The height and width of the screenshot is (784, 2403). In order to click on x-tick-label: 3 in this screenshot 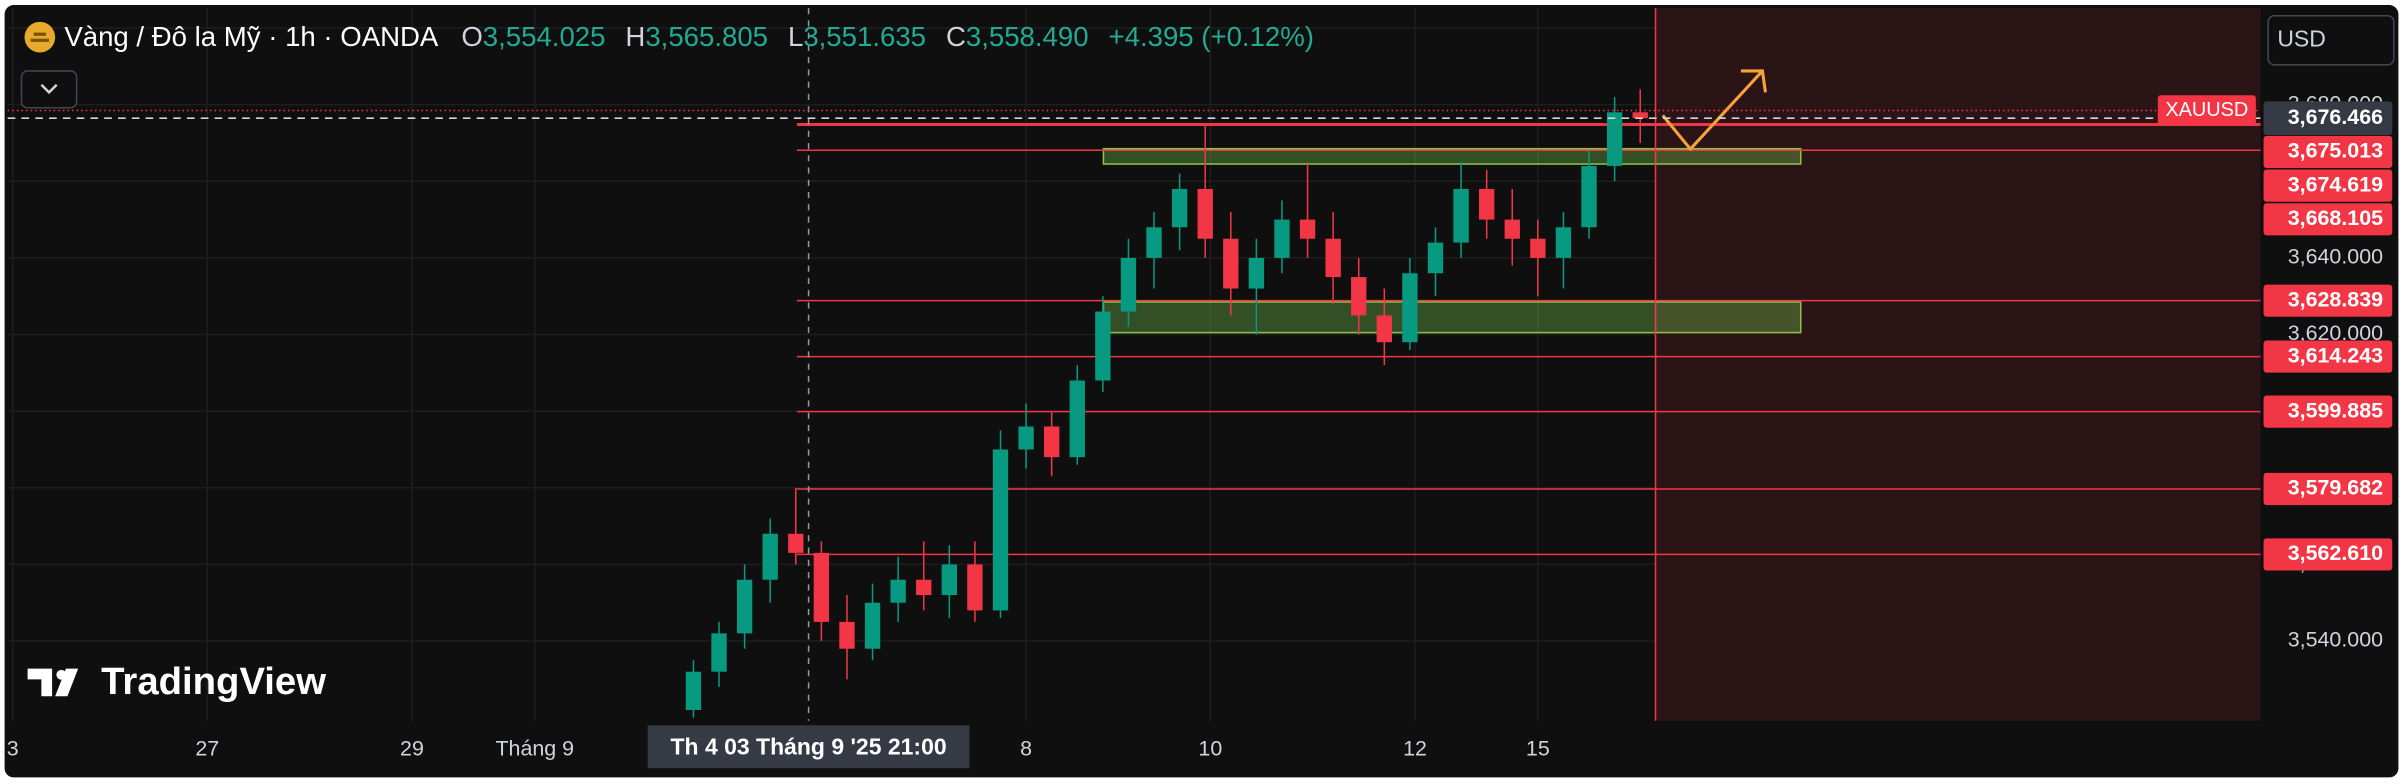, I will do `click(13, 749)`.